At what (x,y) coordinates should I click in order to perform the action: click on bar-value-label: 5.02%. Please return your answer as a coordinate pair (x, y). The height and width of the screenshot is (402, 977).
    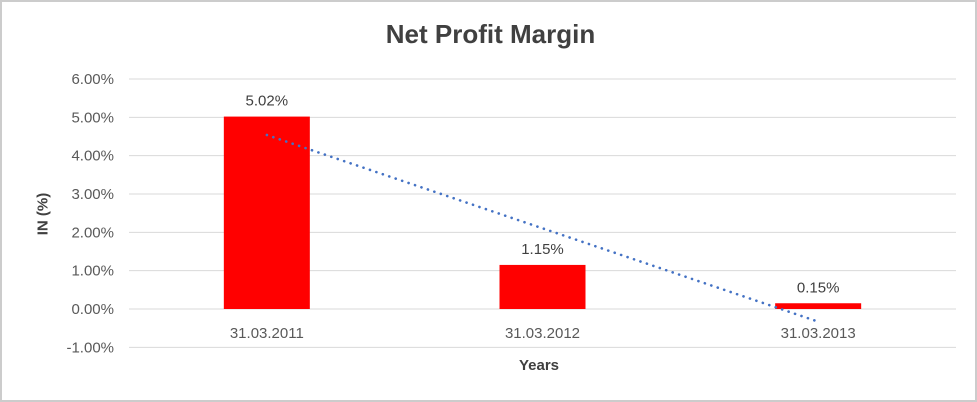
    Looking at the image, I should click on (267, 101).